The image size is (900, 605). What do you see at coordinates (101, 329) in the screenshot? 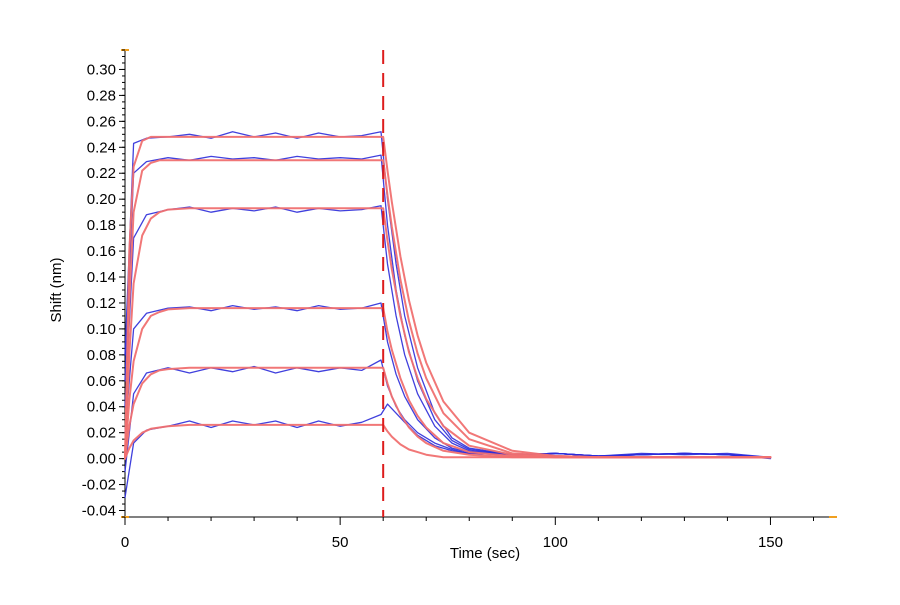
I see `y-tick-label: 0.10` at bounding box center [101, 329].